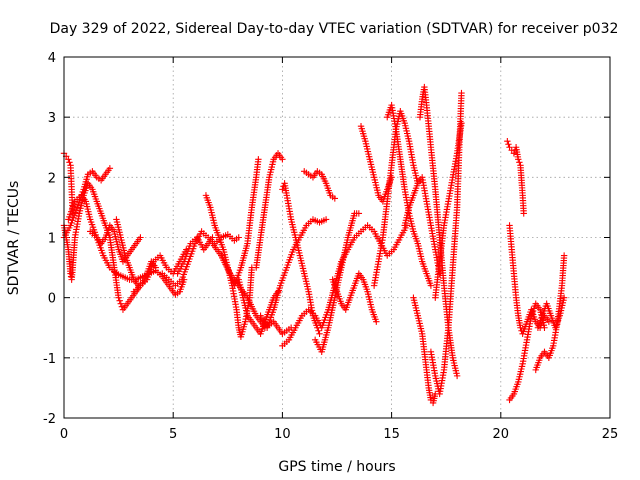 This screenshot has width=640, height=480. What do you see at coordinates (339, 434) in the screenshot?
I see `x-tick-labels: 0 5 10 15 20 25` at bounding box center [339, 434].